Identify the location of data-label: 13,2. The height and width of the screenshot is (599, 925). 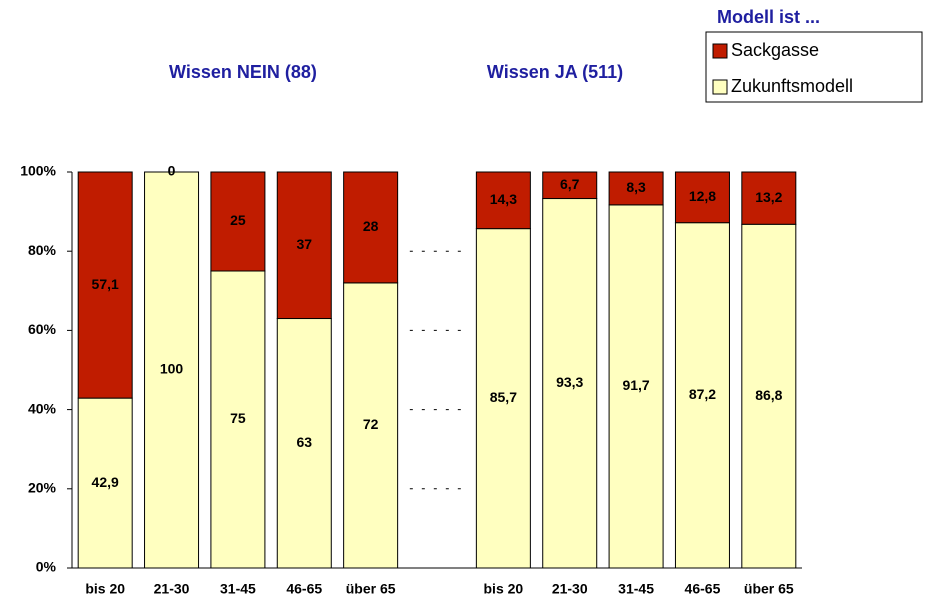
(768, 197).